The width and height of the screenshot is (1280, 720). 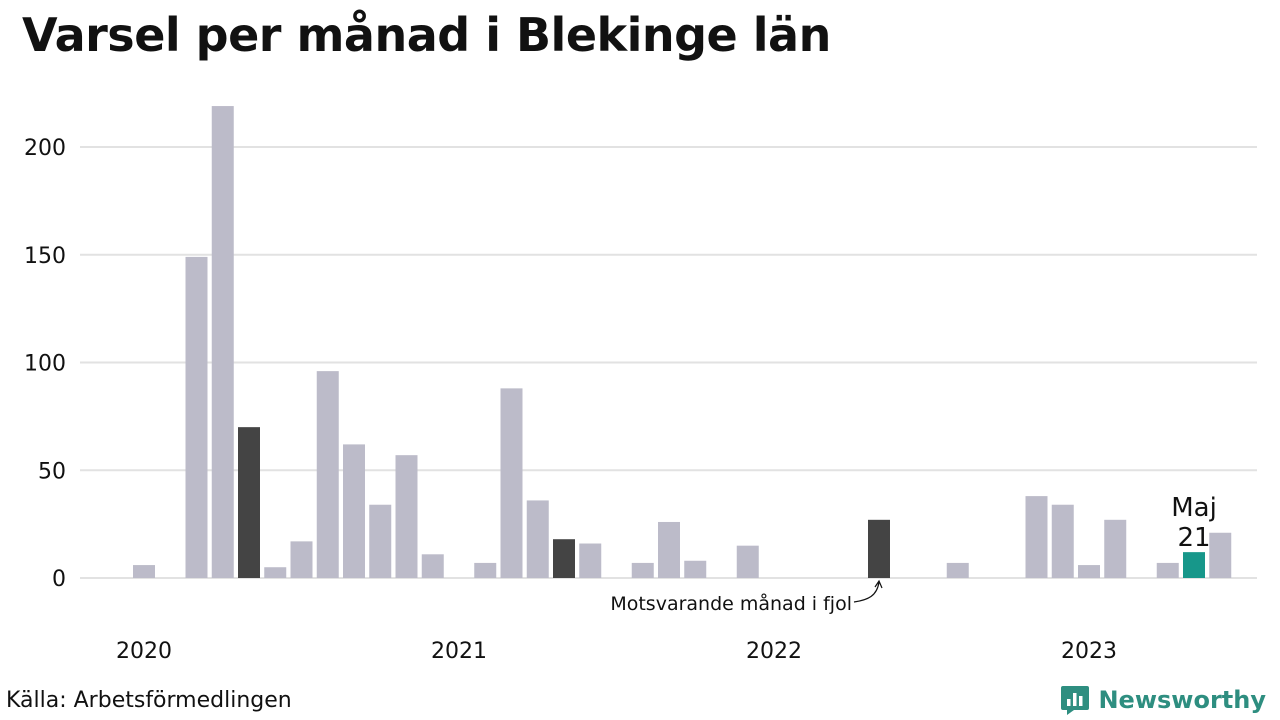 What do you see at coordinates (913, 554) in the screenshot?
I see `annotations: Maj 21 Motsvarande månad i fjol` at bounding box center [913, 554].